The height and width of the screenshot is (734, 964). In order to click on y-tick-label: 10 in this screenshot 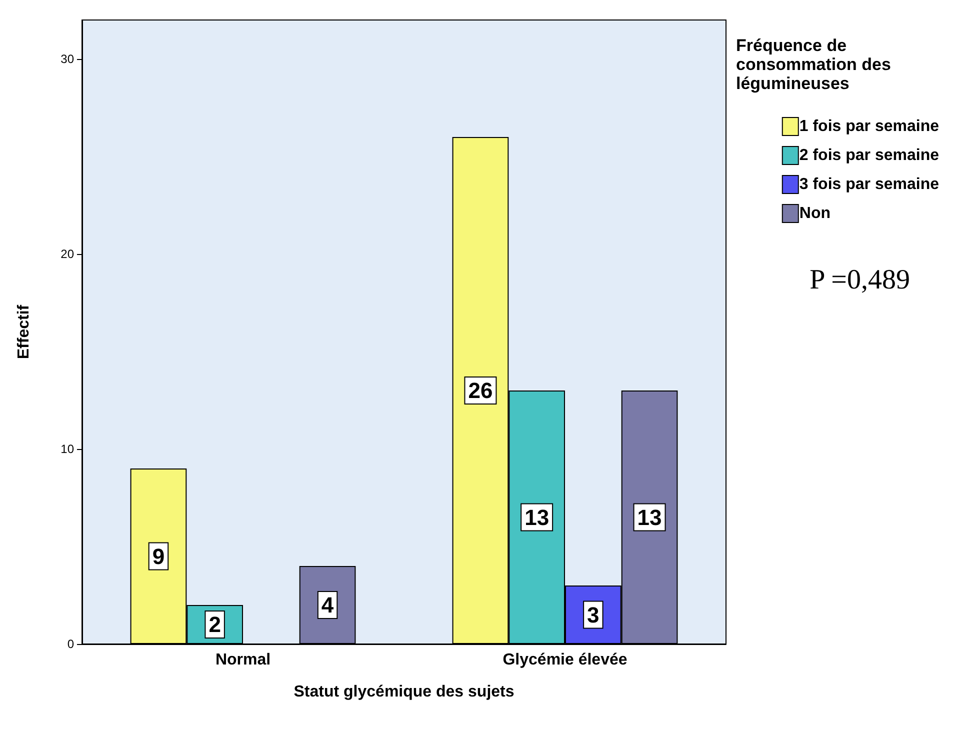, I will do `click(67, 449)`.